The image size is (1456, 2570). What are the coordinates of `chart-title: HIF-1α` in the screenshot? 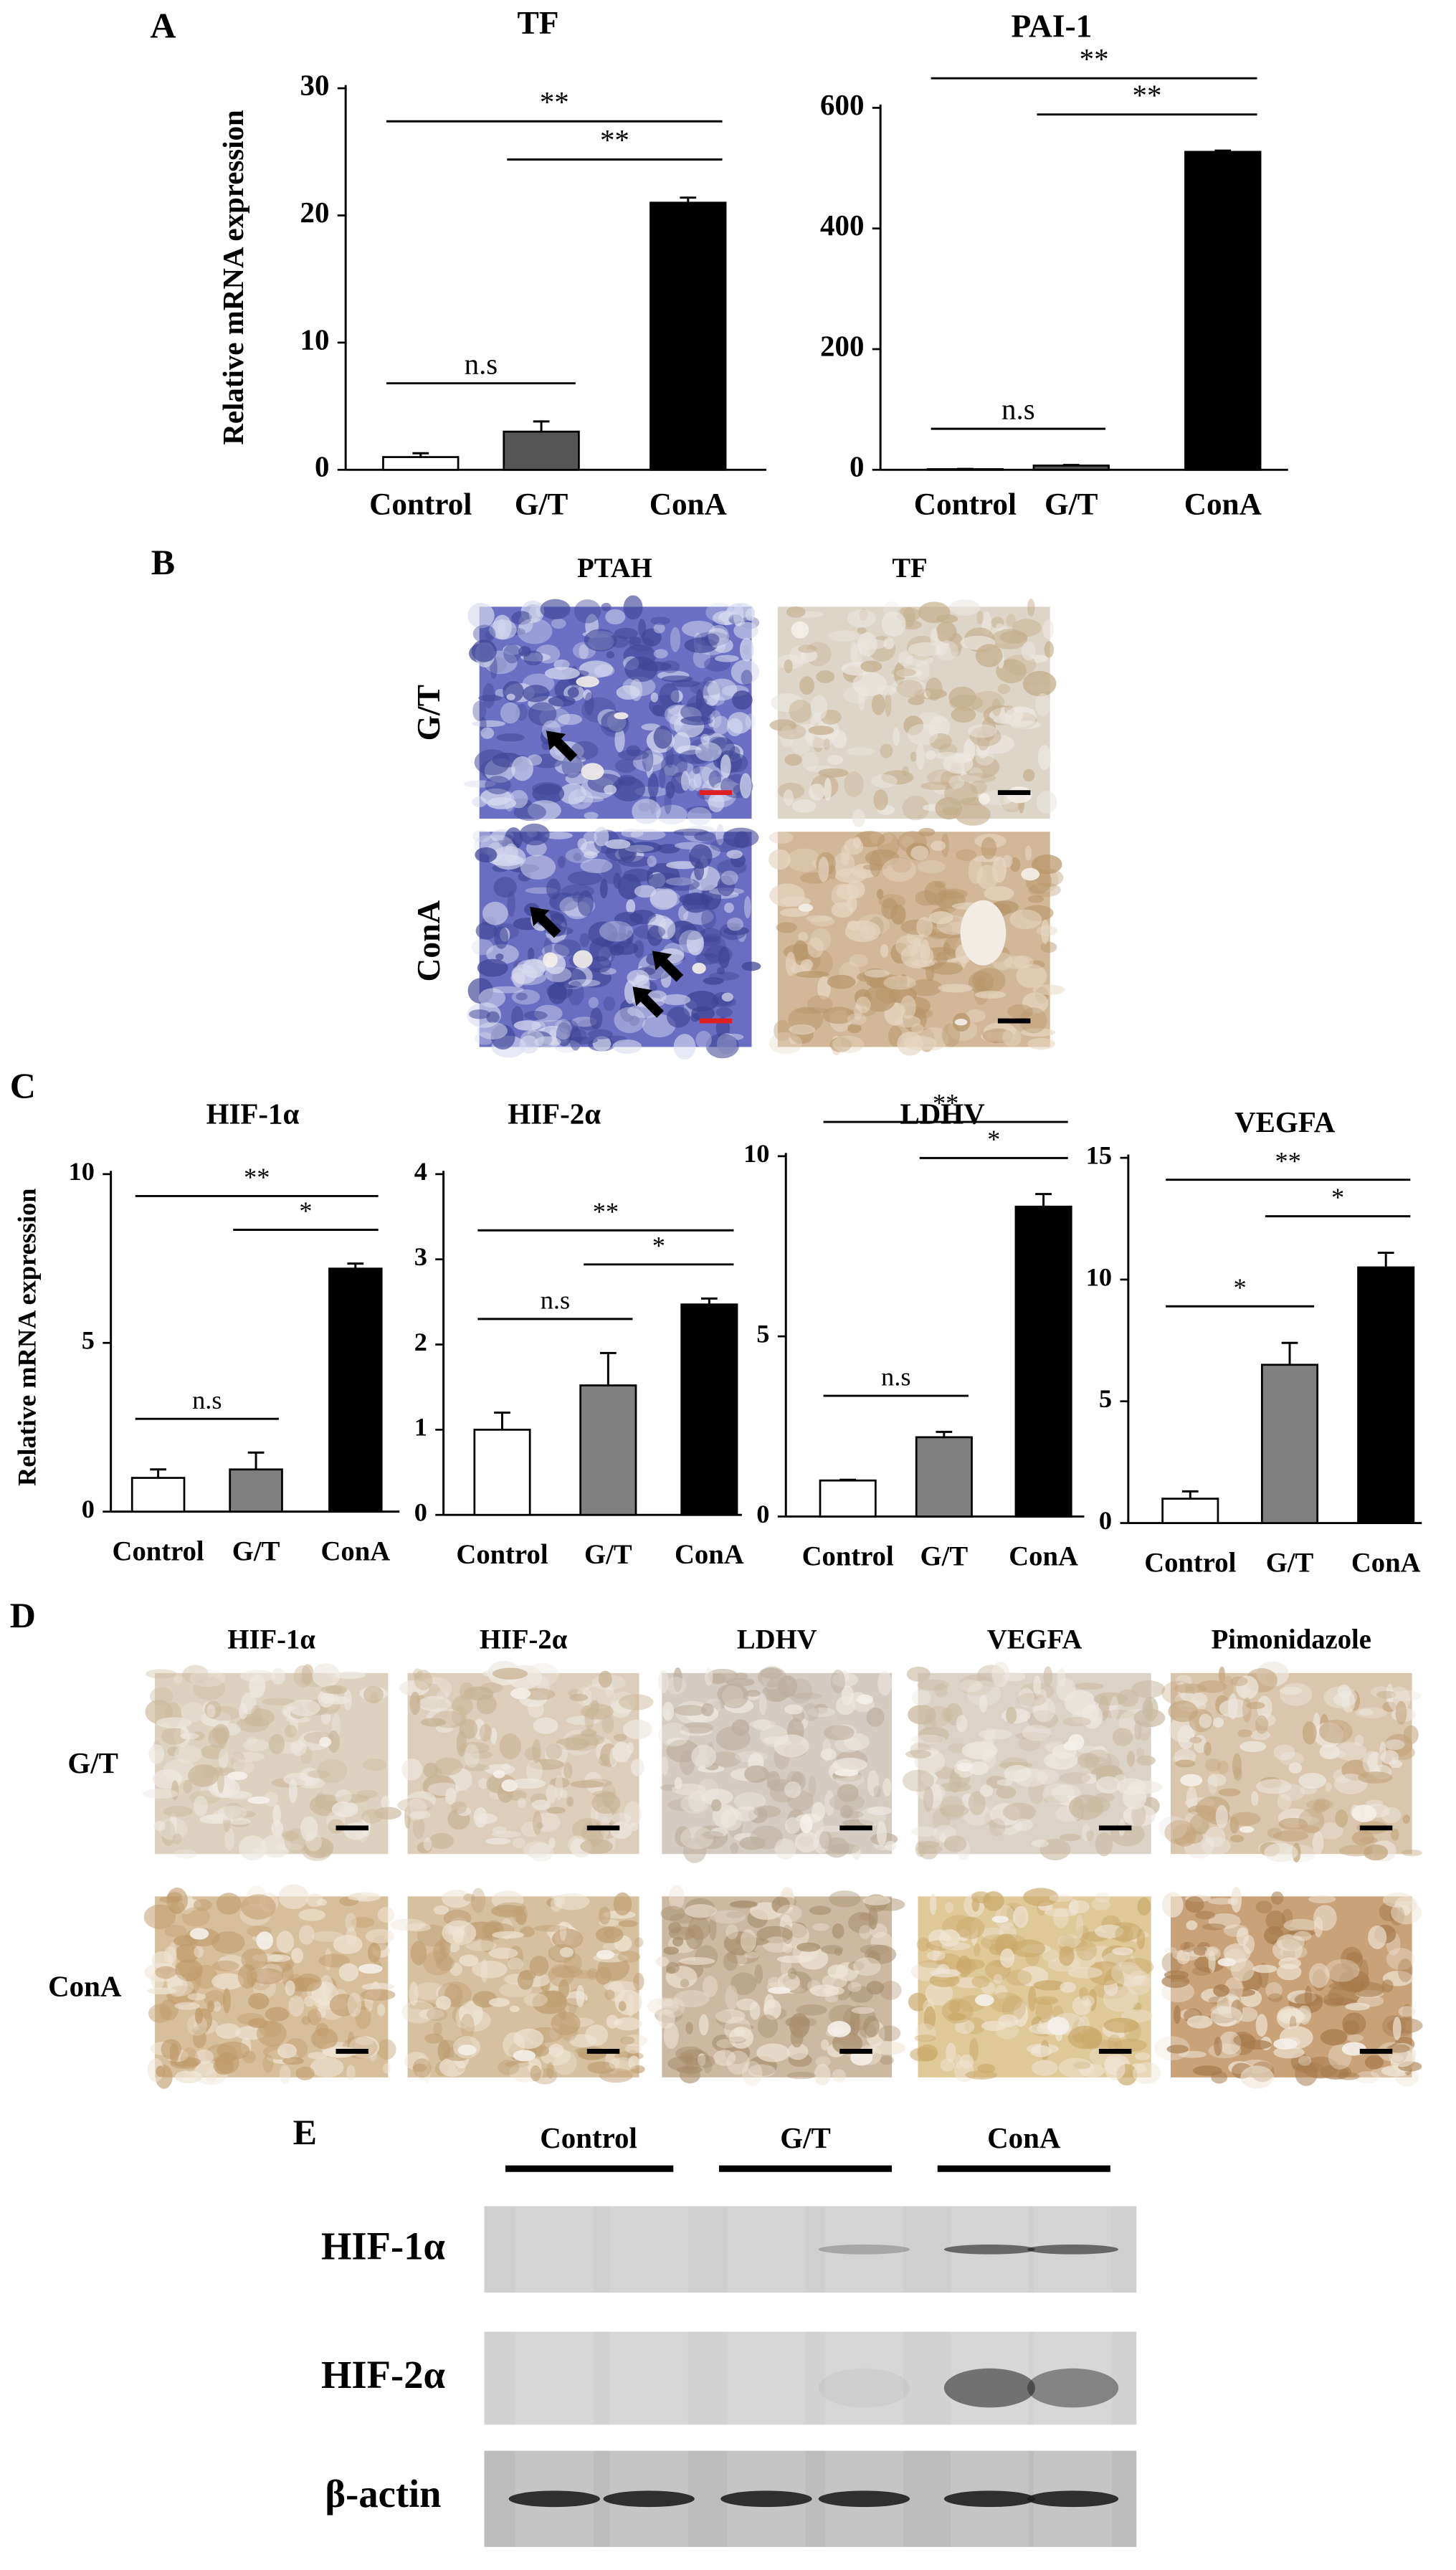 It's located at (253, 1114).